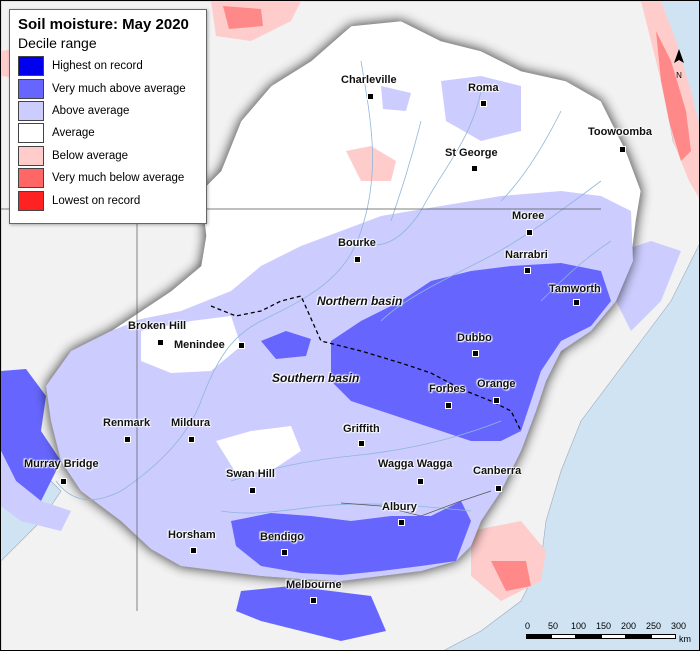 This screenshot has height=651, width=700. I want to click on town-label-roma: Roma, so click(483, 88).